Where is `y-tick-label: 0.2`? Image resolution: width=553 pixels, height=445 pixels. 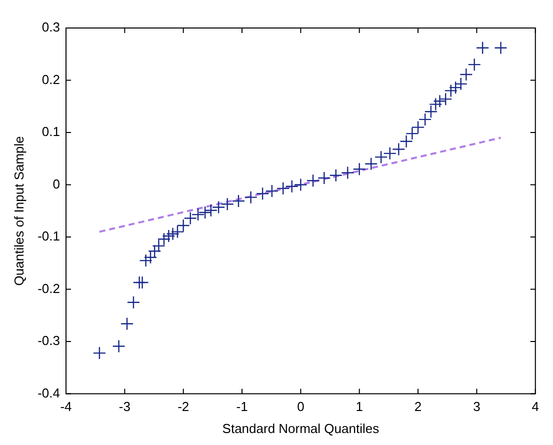
y-tick-label: 0.2 is located at coordinates (51, 79).